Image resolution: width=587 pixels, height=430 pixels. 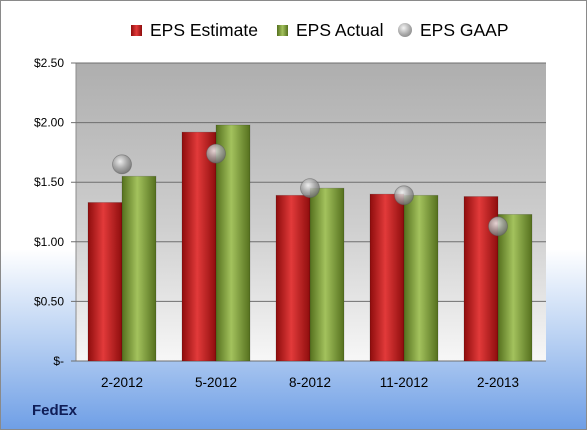 What do you see at coordinates (404, 382) in the screenshot?
I see `x-tick-label: 11-2012` at bounding box center [404, 382].